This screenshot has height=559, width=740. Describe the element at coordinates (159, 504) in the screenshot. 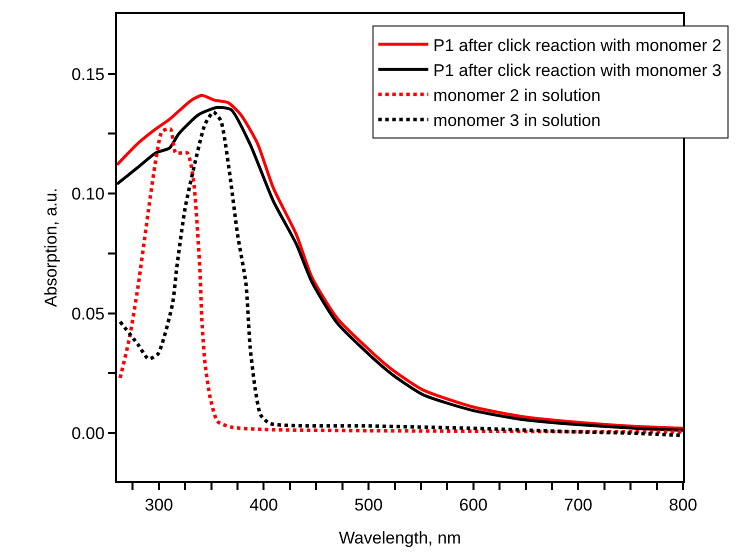

I see `x-tick-label: 300` at that location.